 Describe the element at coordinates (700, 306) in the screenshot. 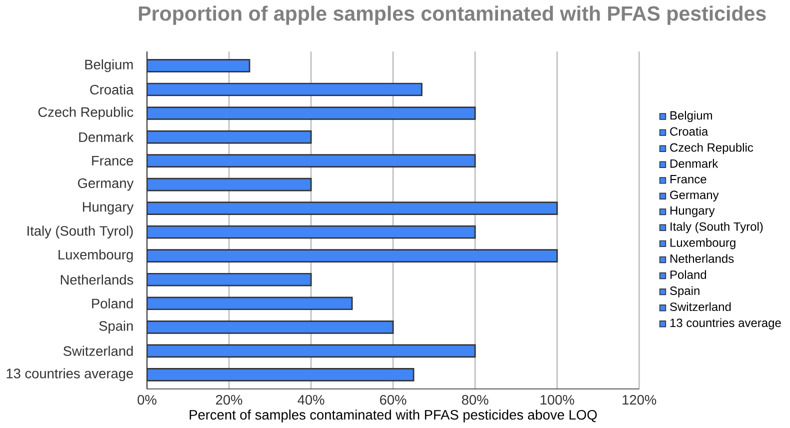

I see `legend-label: Switzerland` at that location.